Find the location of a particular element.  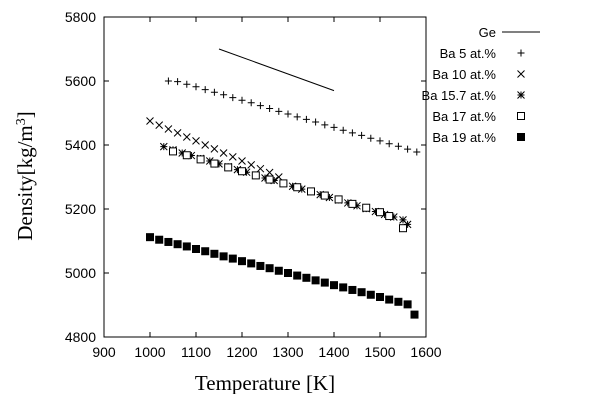

legend-label: Ba 10 at.% is located at coordinates (464, 74).